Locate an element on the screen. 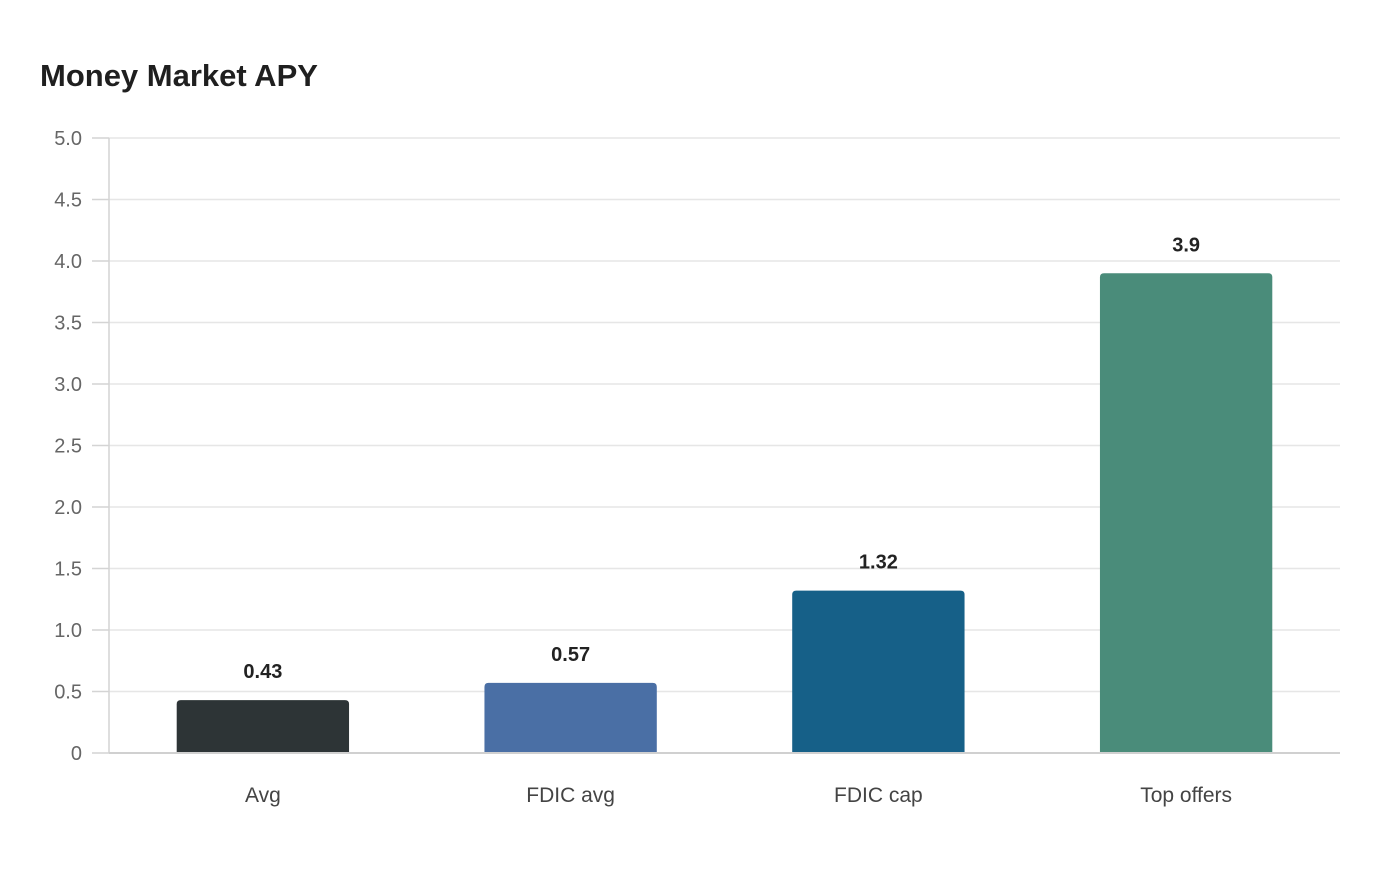  x-category-label: FDIC cap is located at coordinates (878, 795).